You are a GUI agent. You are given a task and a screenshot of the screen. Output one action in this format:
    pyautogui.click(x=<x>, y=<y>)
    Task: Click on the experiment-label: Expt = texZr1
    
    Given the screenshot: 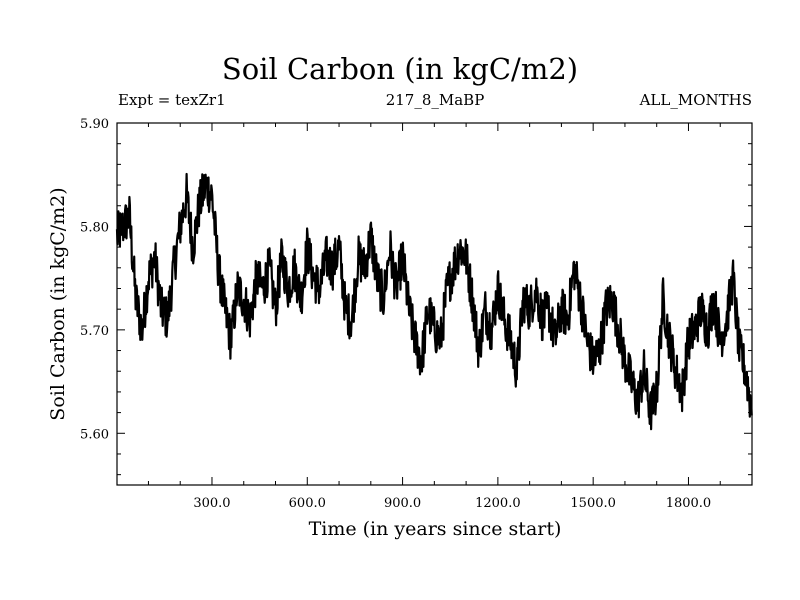 What is the action you would take?
    pyautogui.click(x=172, y=100)
    